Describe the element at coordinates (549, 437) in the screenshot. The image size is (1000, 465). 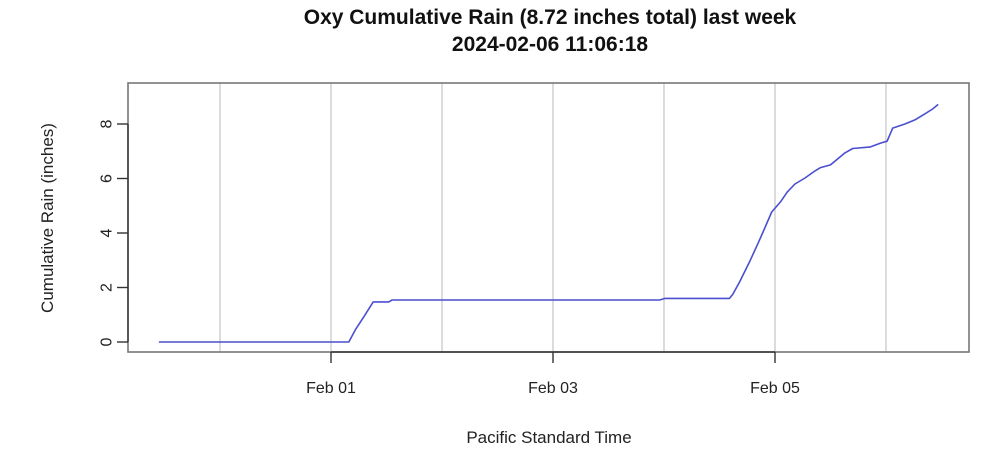
I see `x-axis-label: Pacific Standard Time` at that location.